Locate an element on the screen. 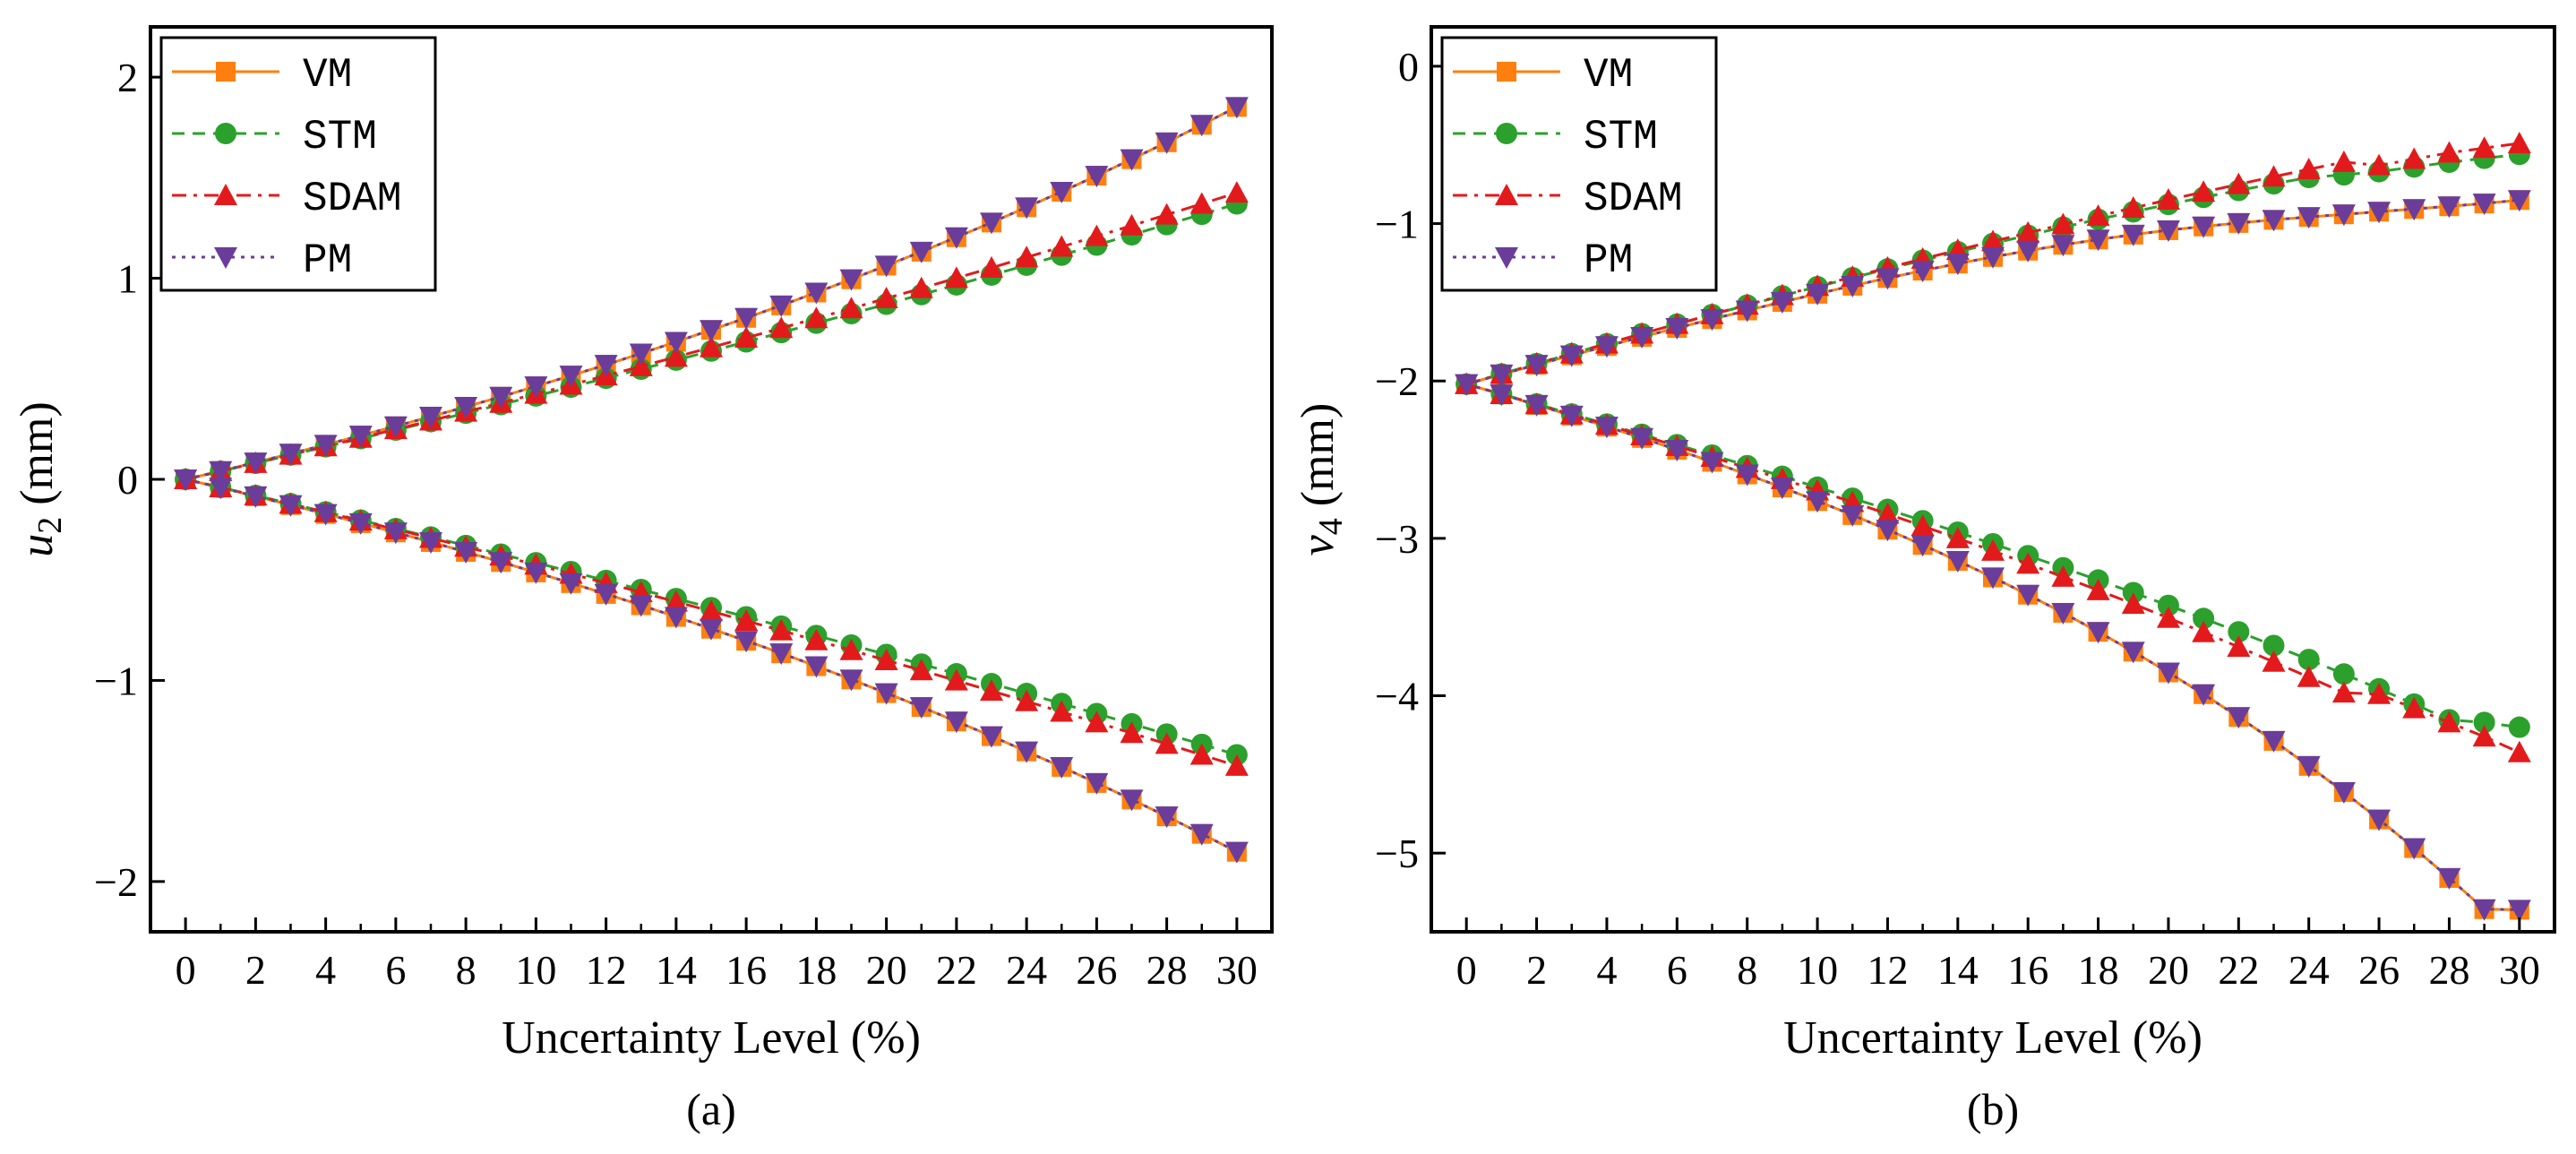 This screenshot has height=1154, width=2576. x-tick-label: 16 is located at coordinates (2027, 970).